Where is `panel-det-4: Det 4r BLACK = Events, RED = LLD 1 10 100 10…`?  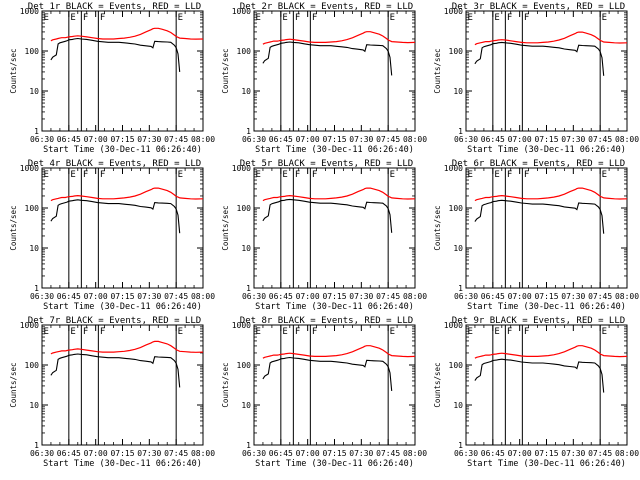 panel-det-4: Det 4r BLACK = Events, RED = LLD 1 10 100 10… is located at coordinates (112, 235).